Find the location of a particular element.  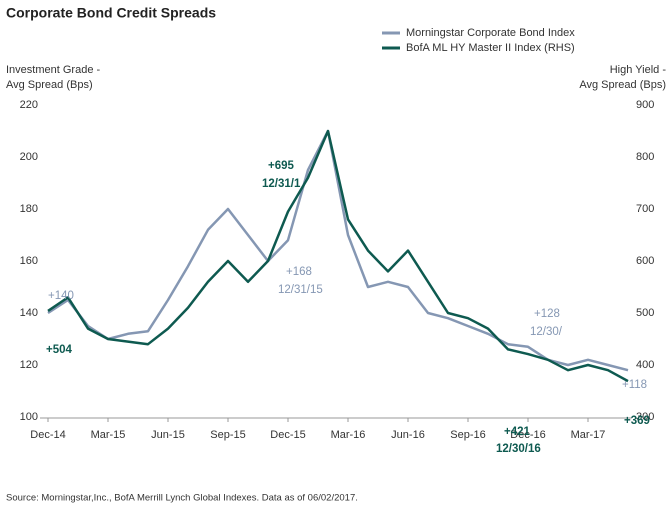

x-tick-label: Dec-15 is located at coordinates (287, 435).